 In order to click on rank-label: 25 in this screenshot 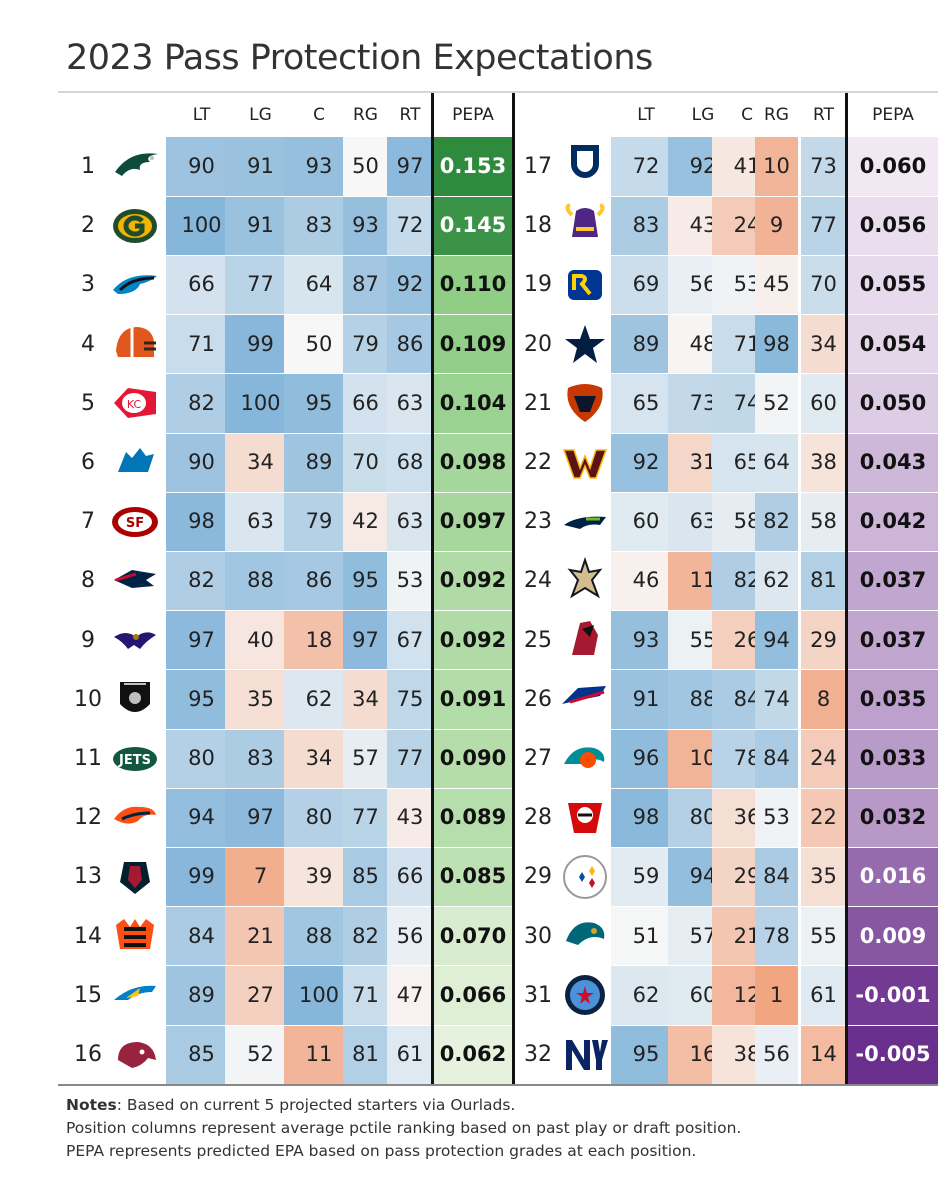, I will do `click(538, 640)`.